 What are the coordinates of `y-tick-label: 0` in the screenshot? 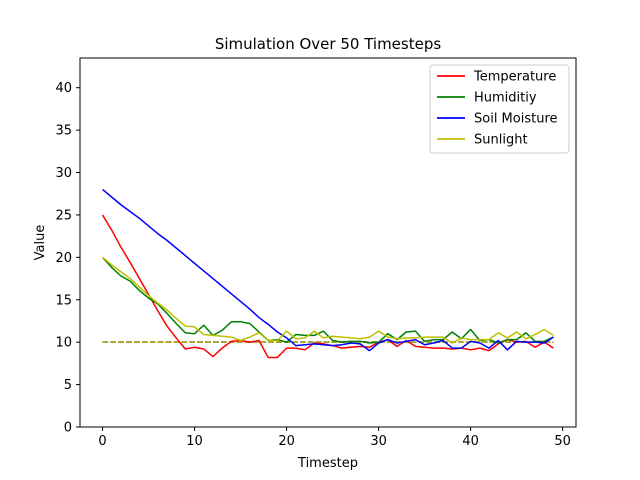 It's located at (68, 428).